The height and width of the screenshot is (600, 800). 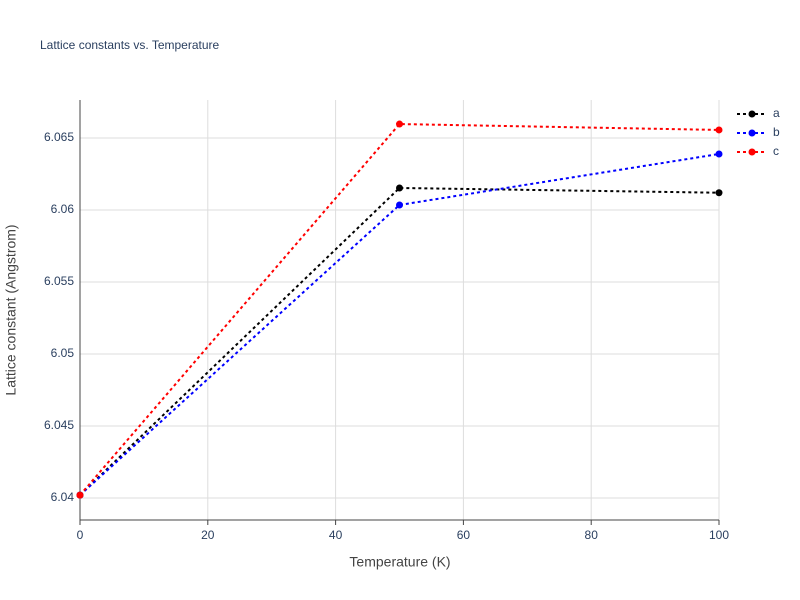 I want to click on y-tick-label: 6.055, so click(x=59, y=281).